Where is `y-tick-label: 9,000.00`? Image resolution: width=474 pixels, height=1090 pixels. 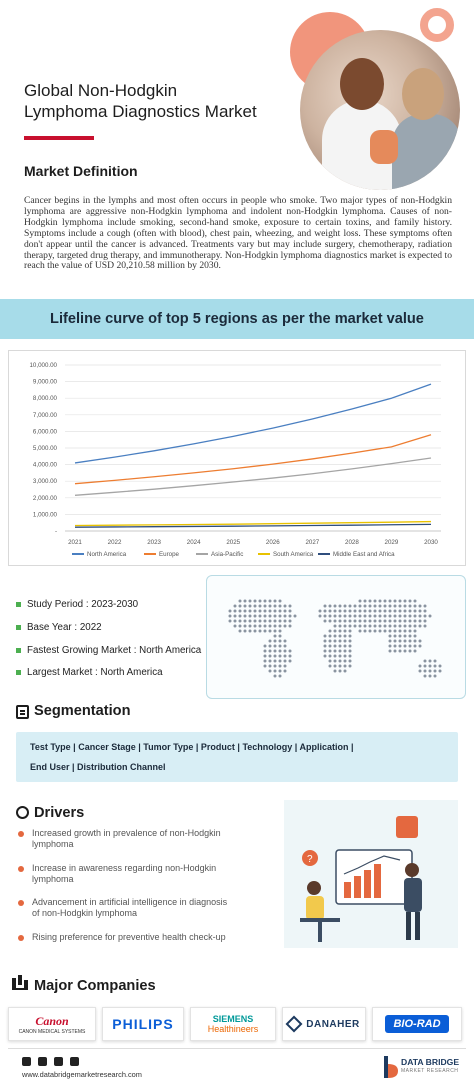
y-tick-label: 9,000.00 is located at coordinates (45, 382).